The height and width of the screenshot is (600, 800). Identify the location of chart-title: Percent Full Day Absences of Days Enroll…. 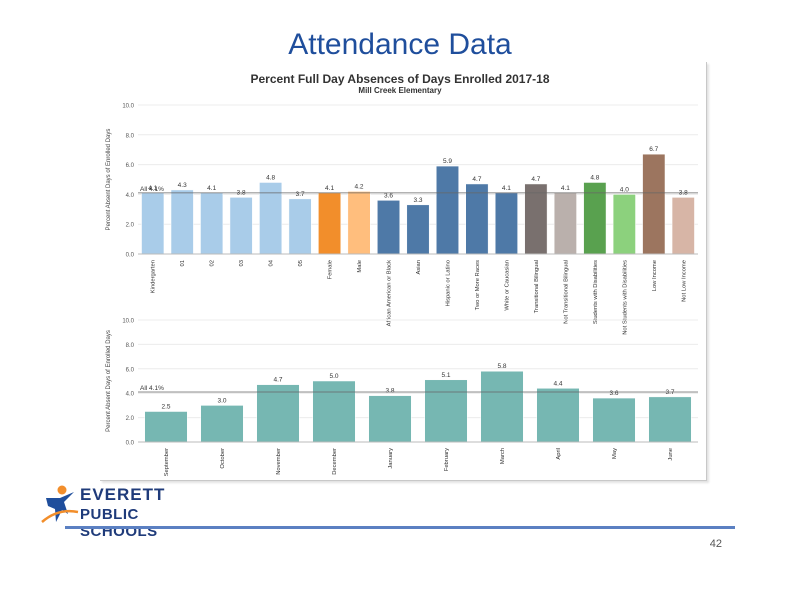
(400, 79).